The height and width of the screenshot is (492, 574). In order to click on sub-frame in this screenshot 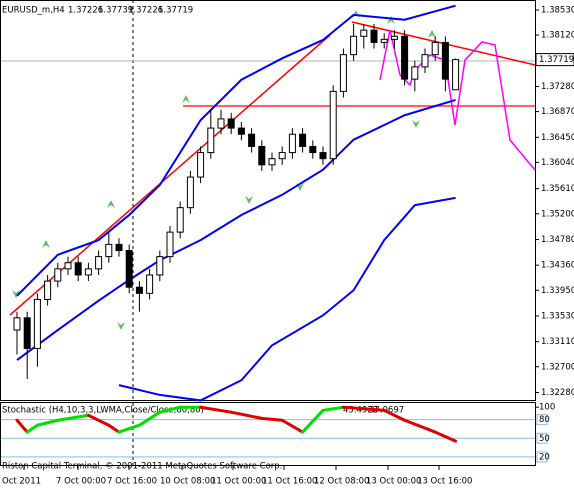, I will do `click(268, 434)`.